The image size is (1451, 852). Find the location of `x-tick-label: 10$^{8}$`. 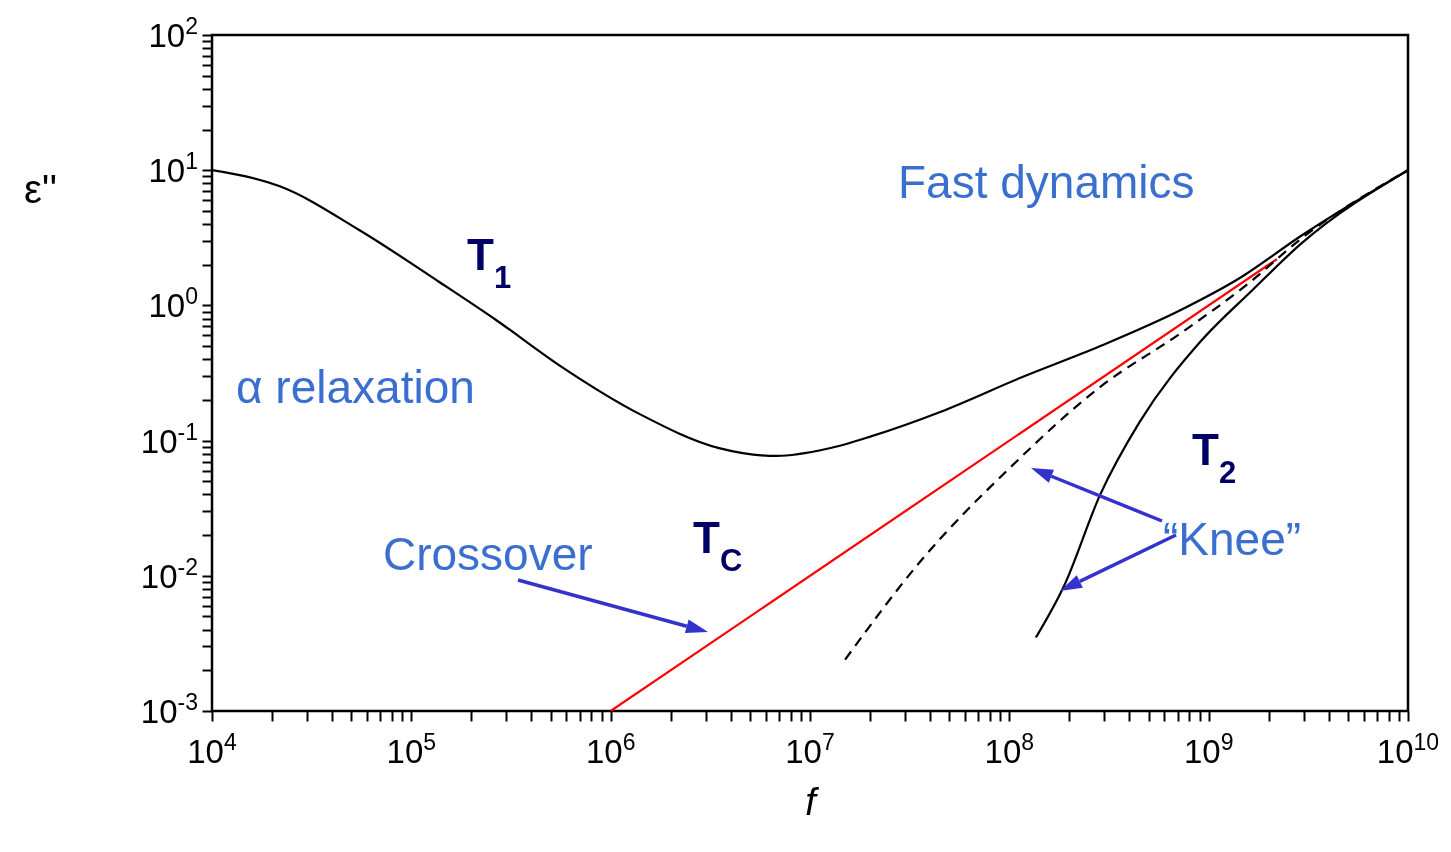

x-tick-label: 10$^{8}$ is located at coordinates (1009, 749).